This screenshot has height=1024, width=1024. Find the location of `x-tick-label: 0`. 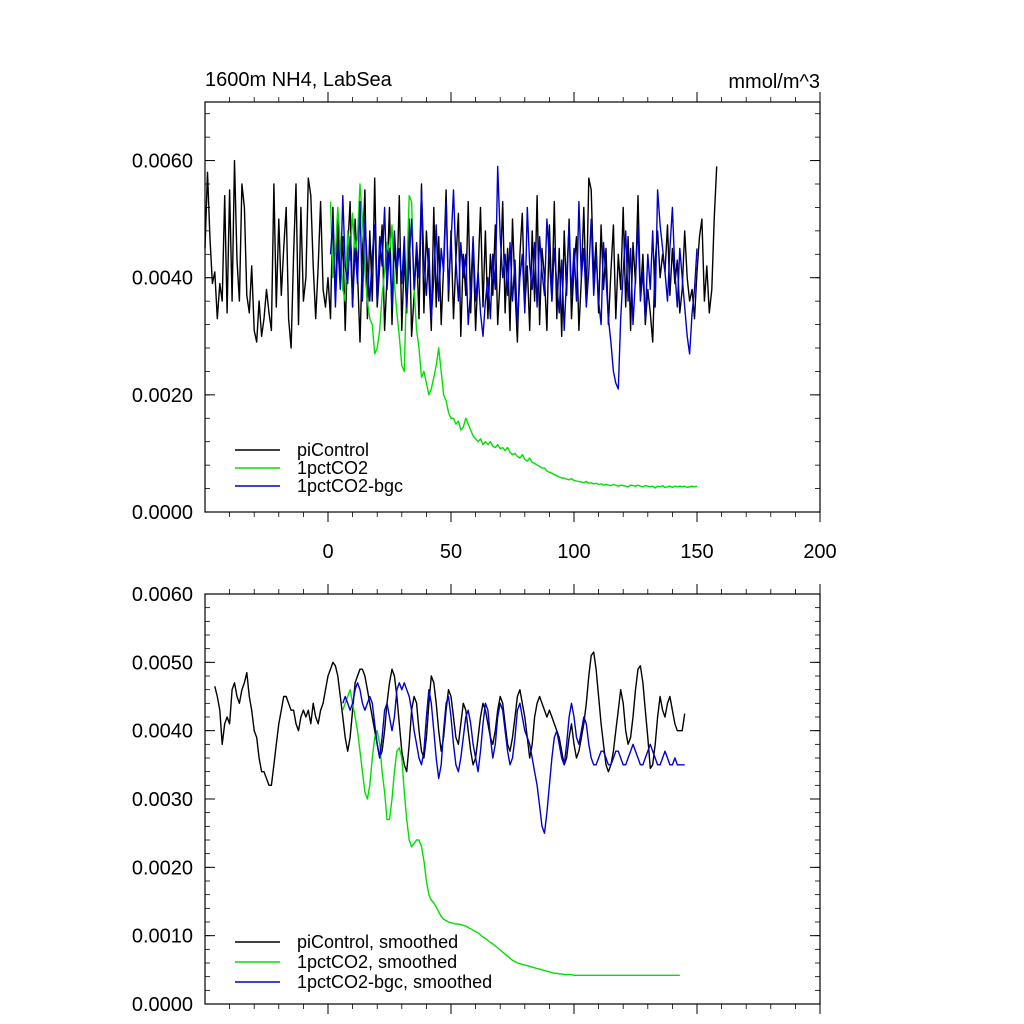

x-tick-label: 0 is located at coordinates (327, 552).